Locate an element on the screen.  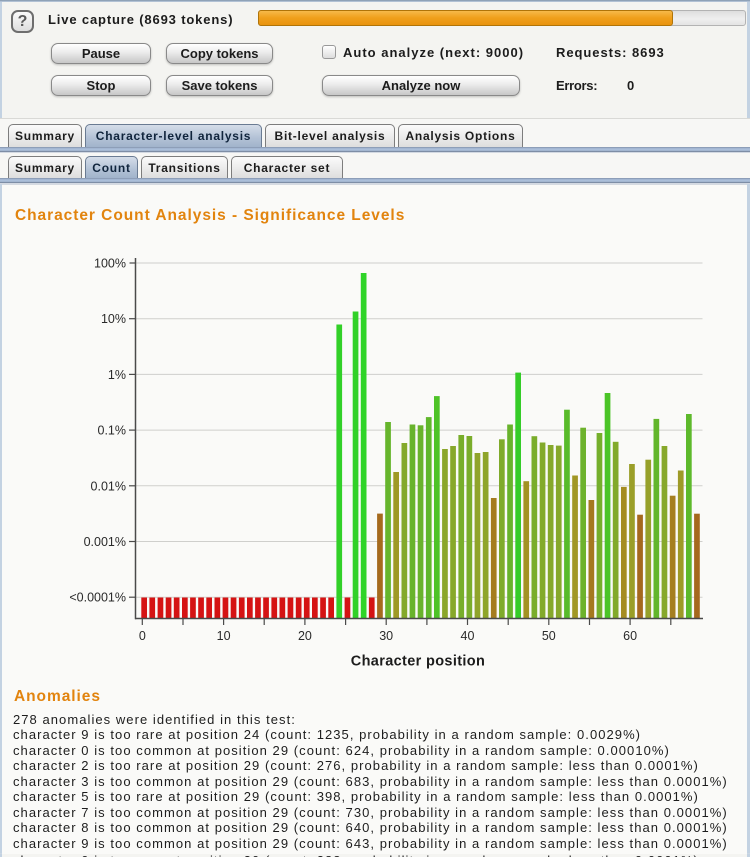
svg-text: 60 is located at coordinates (630, 636).